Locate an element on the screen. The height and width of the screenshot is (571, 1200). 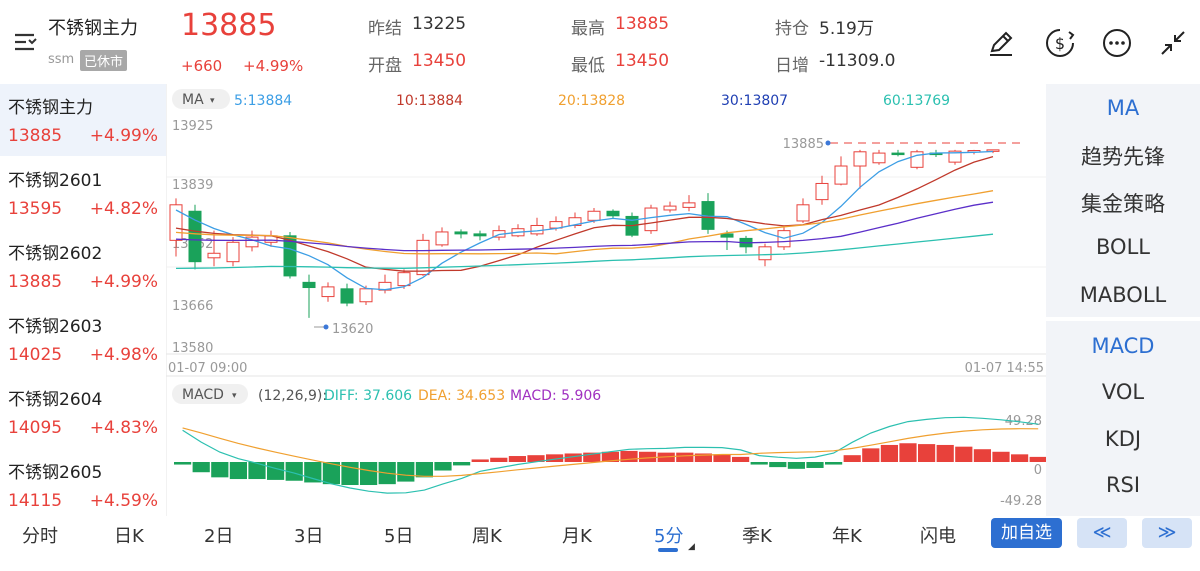
contract-item: 不锈钢2602 13885 +4.99% is located at coordinates (83, 266).